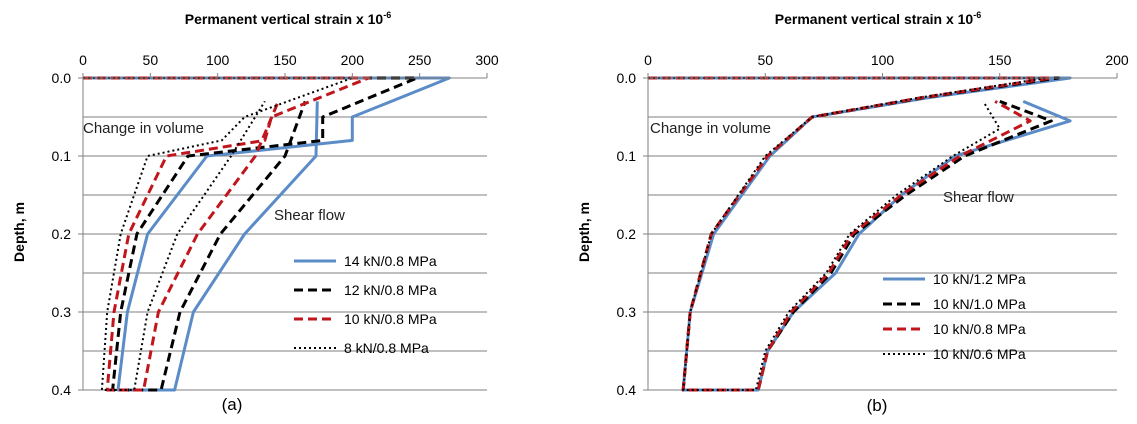 The image size is (1137, 424). Describe the element at coordinates (62, 78) in the screenshot. I see `panel-a-y-tick-label: 0.0` at that location.